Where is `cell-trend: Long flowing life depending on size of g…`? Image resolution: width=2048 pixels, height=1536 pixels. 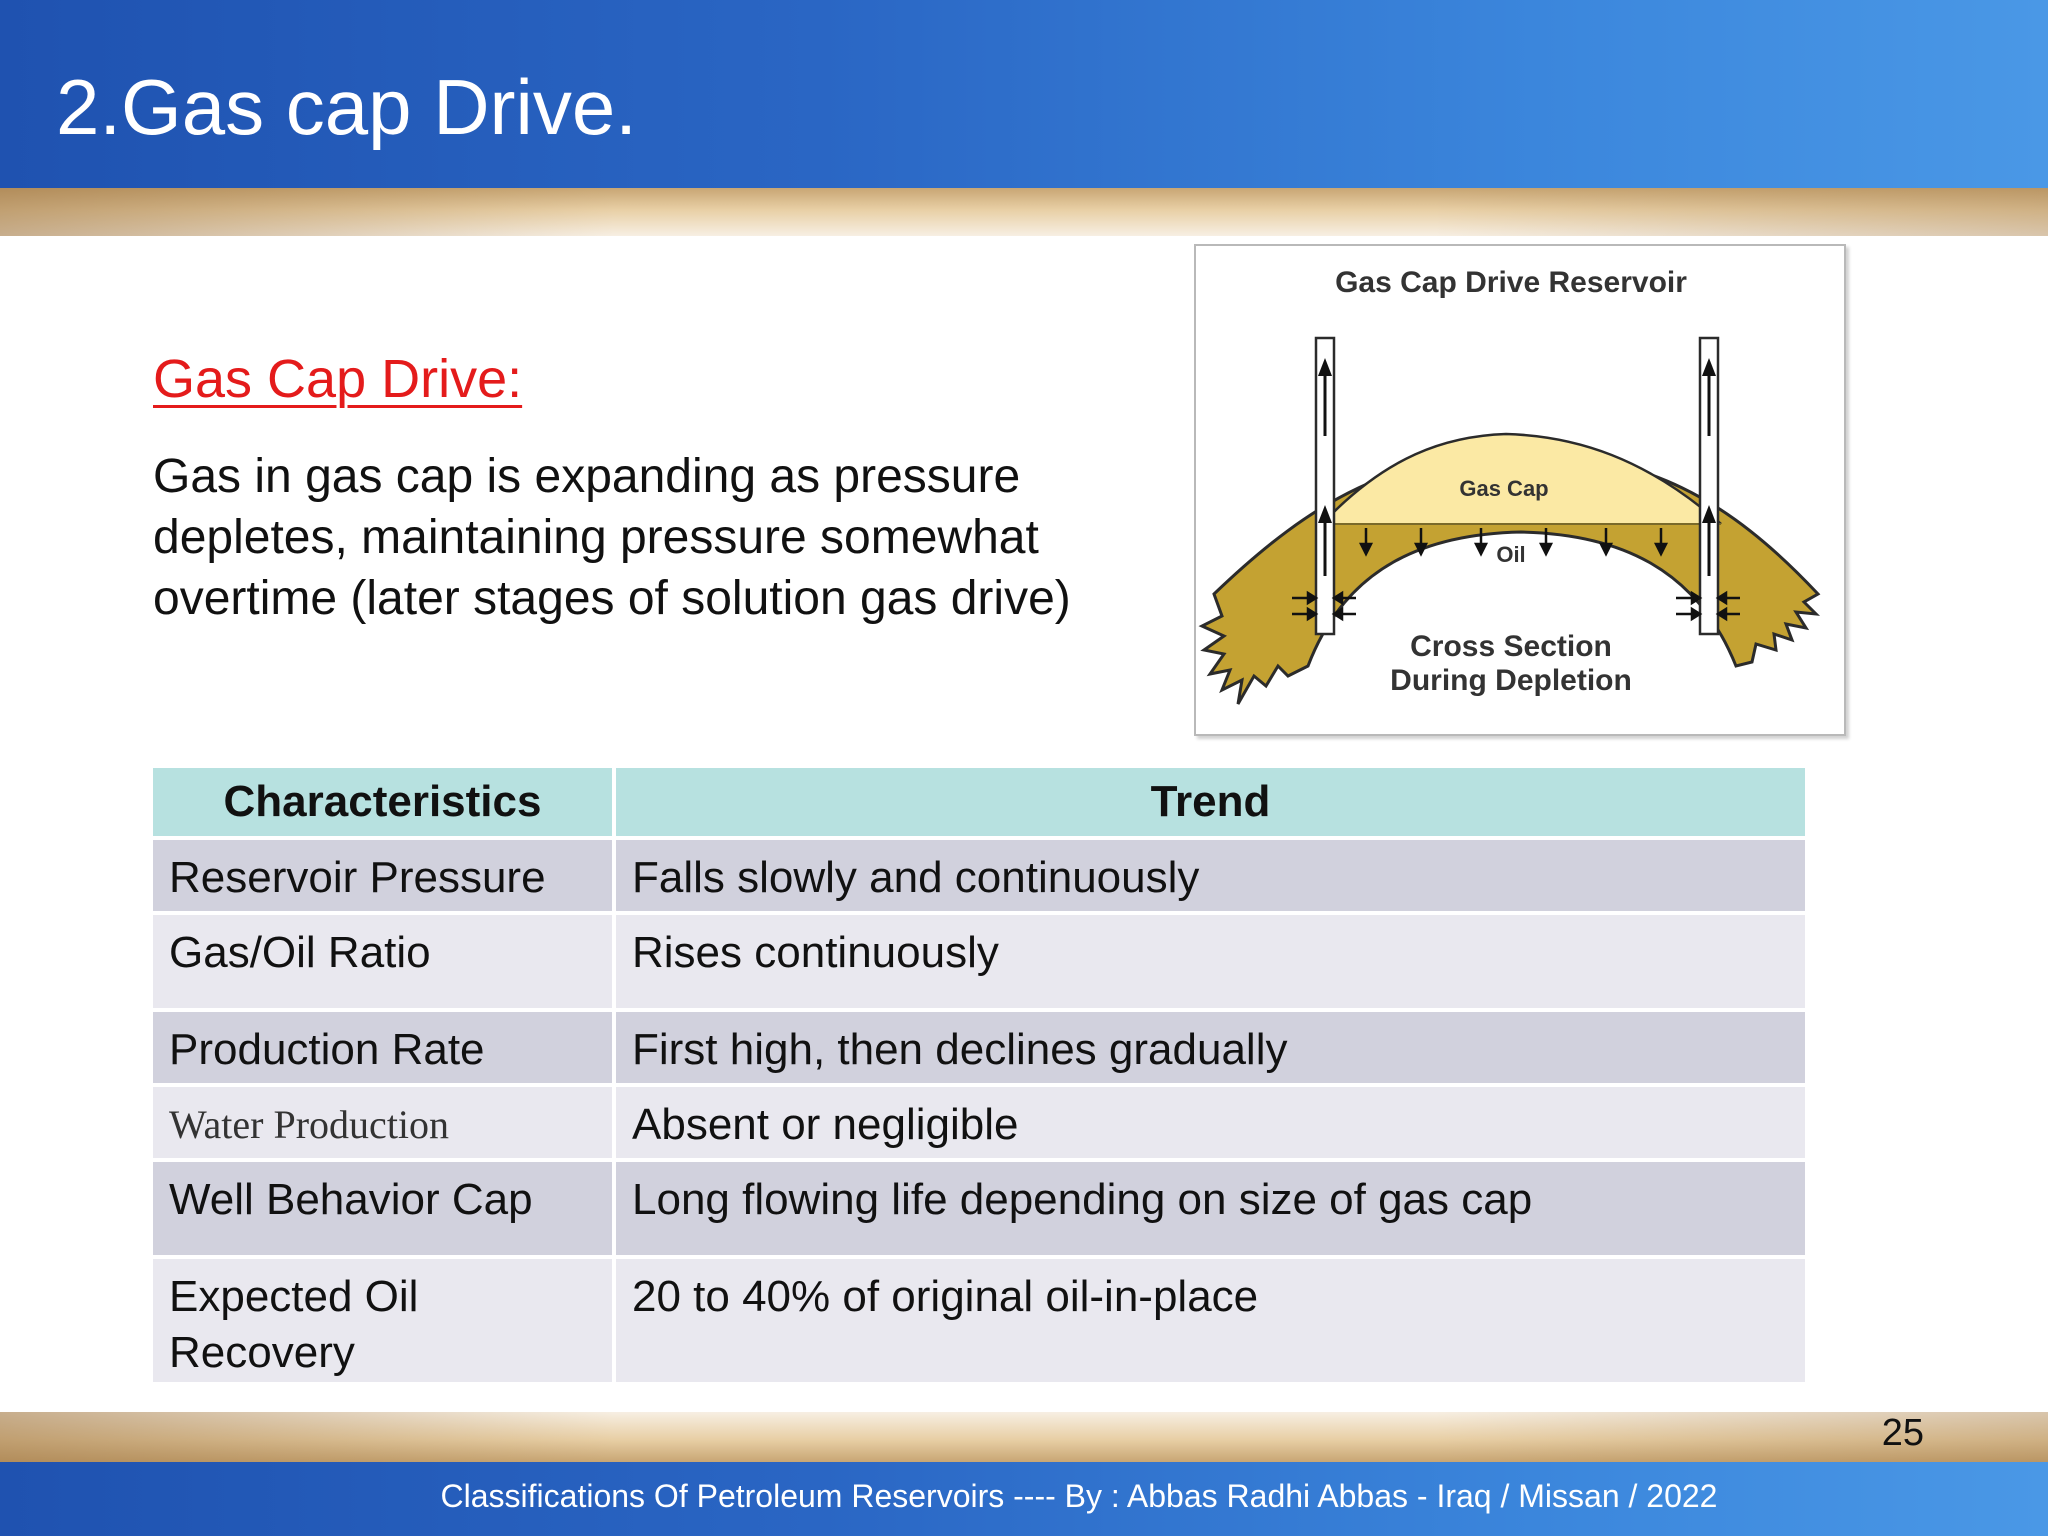
cell-trend: Long flowing life depending on size of g… is located at coordinates (1210, 1210).